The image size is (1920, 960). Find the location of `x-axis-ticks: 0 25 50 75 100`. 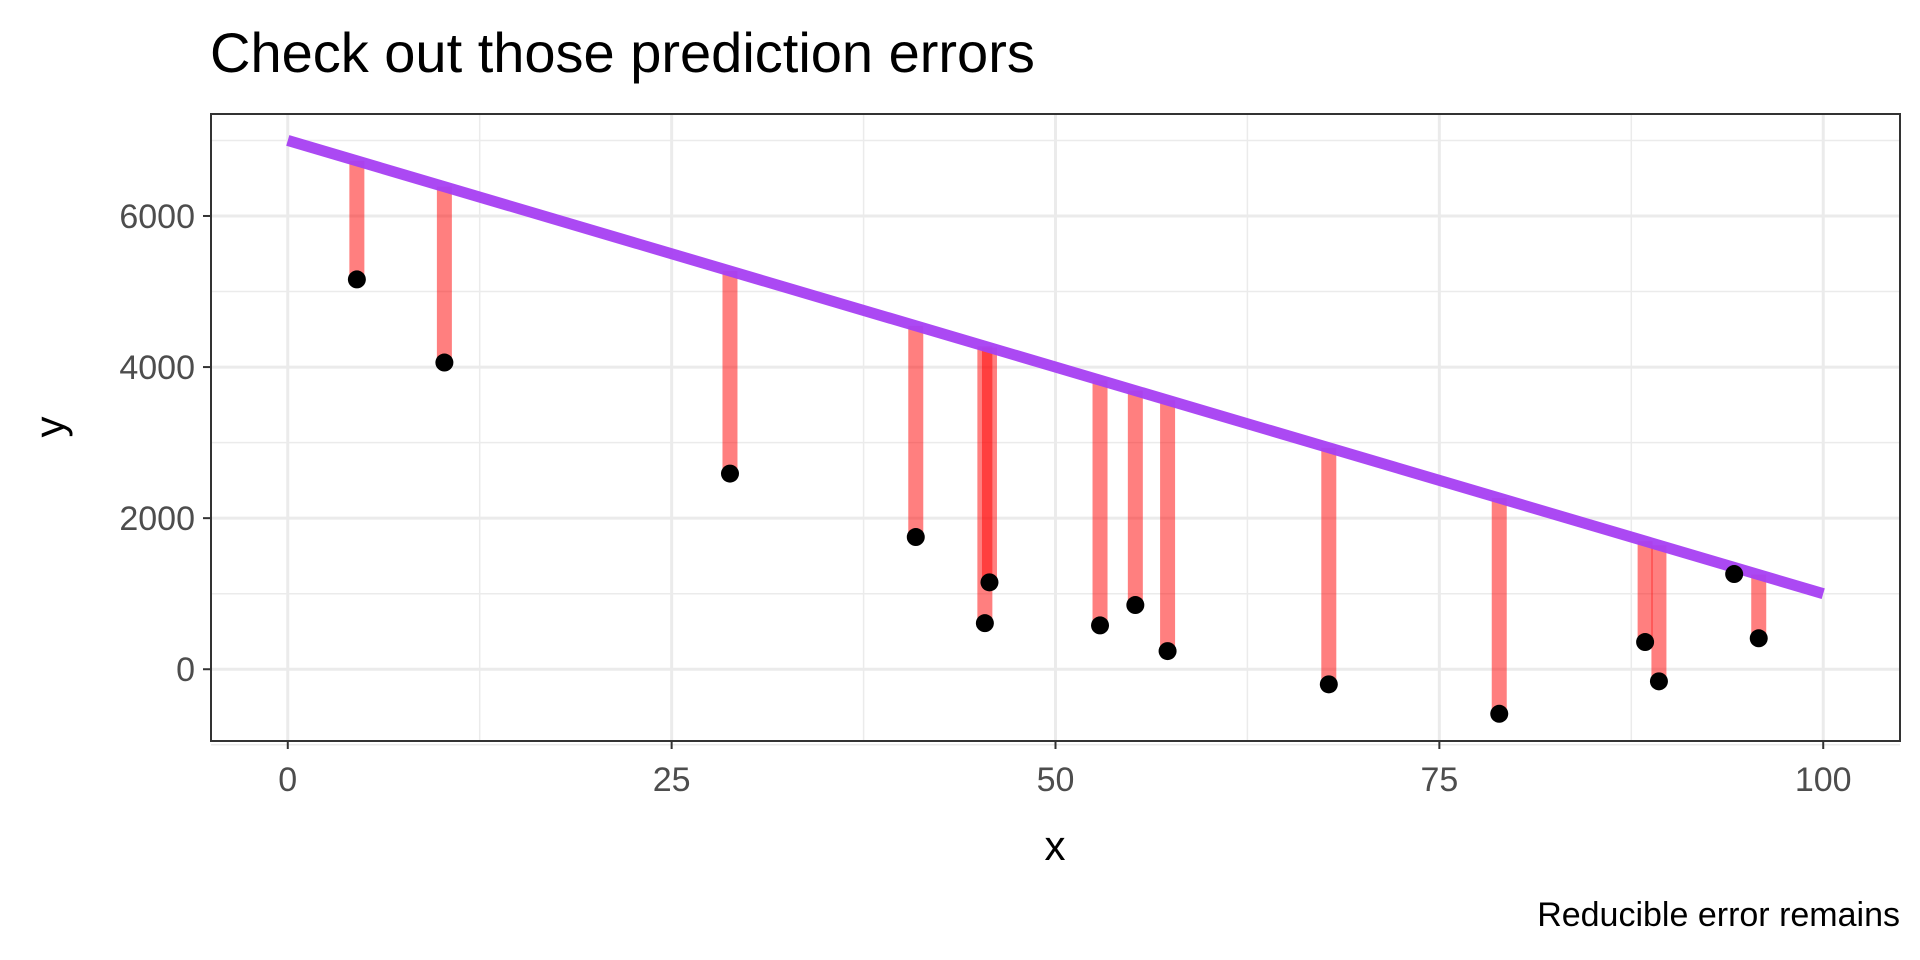

x-axis-ticks: 0 25 50 75 100 is located at coordinates (1065, 770).